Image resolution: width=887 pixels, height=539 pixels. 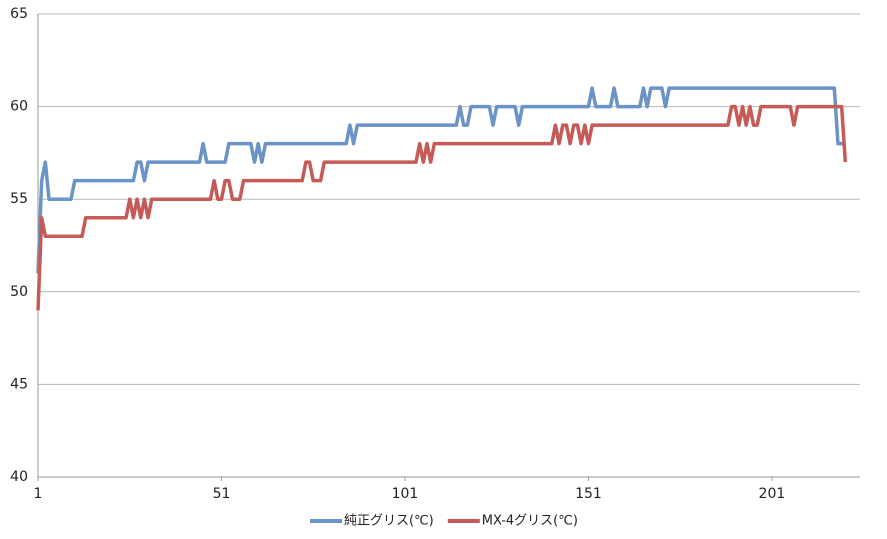 I want to click on y-tick-label: 45, so click(x=19, y=384).